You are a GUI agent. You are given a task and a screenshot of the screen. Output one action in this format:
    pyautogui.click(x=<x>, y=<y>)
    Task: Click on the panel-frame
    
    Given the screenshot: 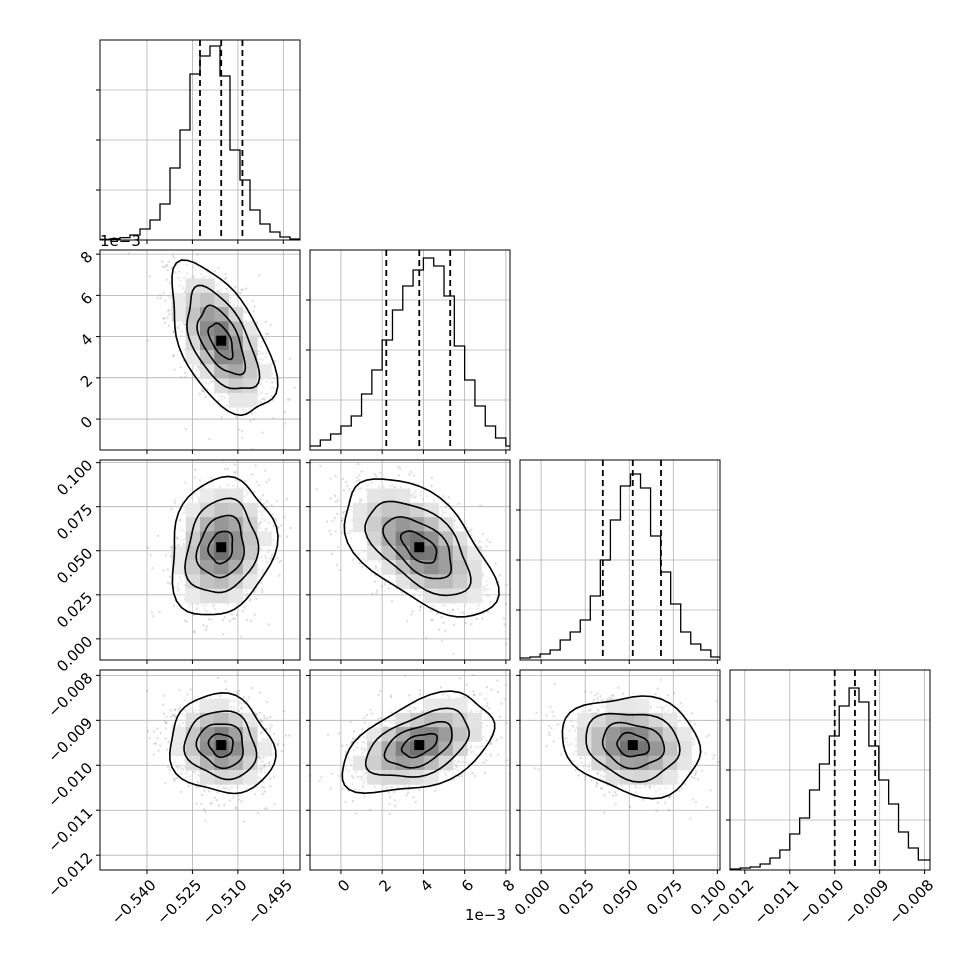 What is the action you would take?
    pyautogui.click(x=200, y=350)
    